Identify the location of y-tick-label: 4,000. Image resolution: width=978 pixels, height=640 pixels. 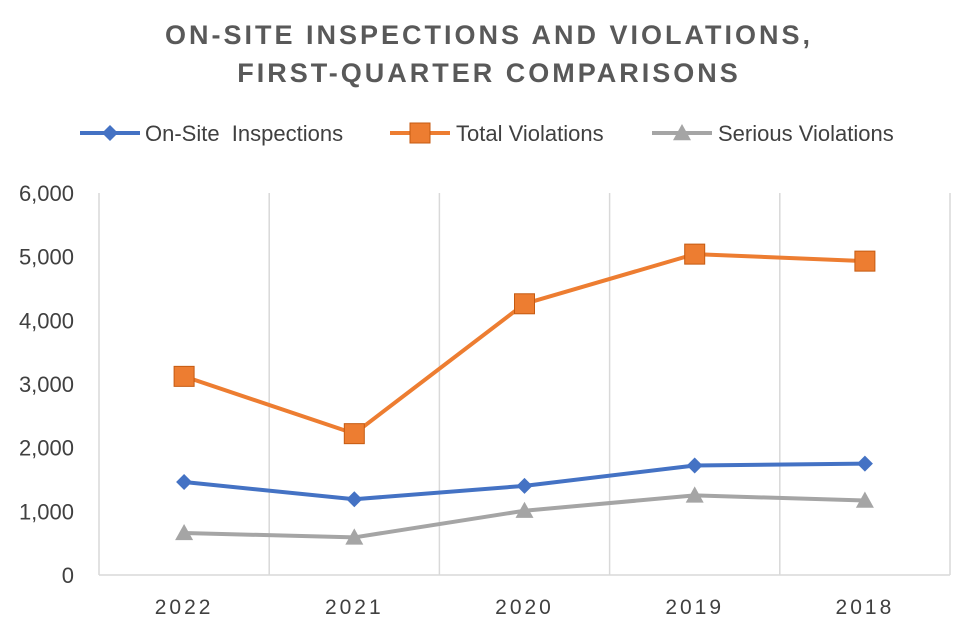
(46, 320).